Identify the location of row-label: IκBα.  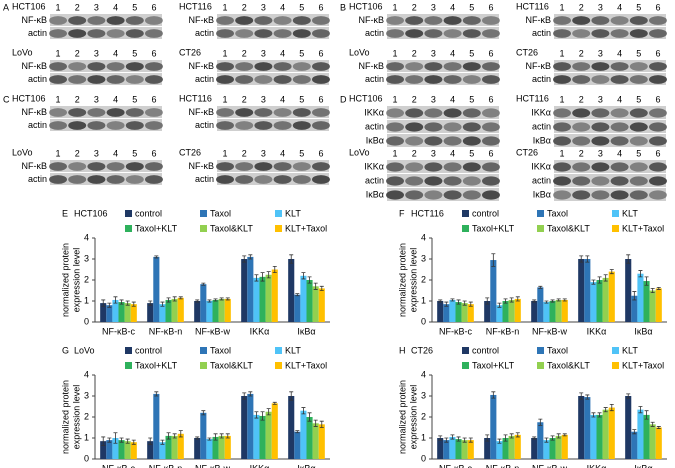
(542, 140).